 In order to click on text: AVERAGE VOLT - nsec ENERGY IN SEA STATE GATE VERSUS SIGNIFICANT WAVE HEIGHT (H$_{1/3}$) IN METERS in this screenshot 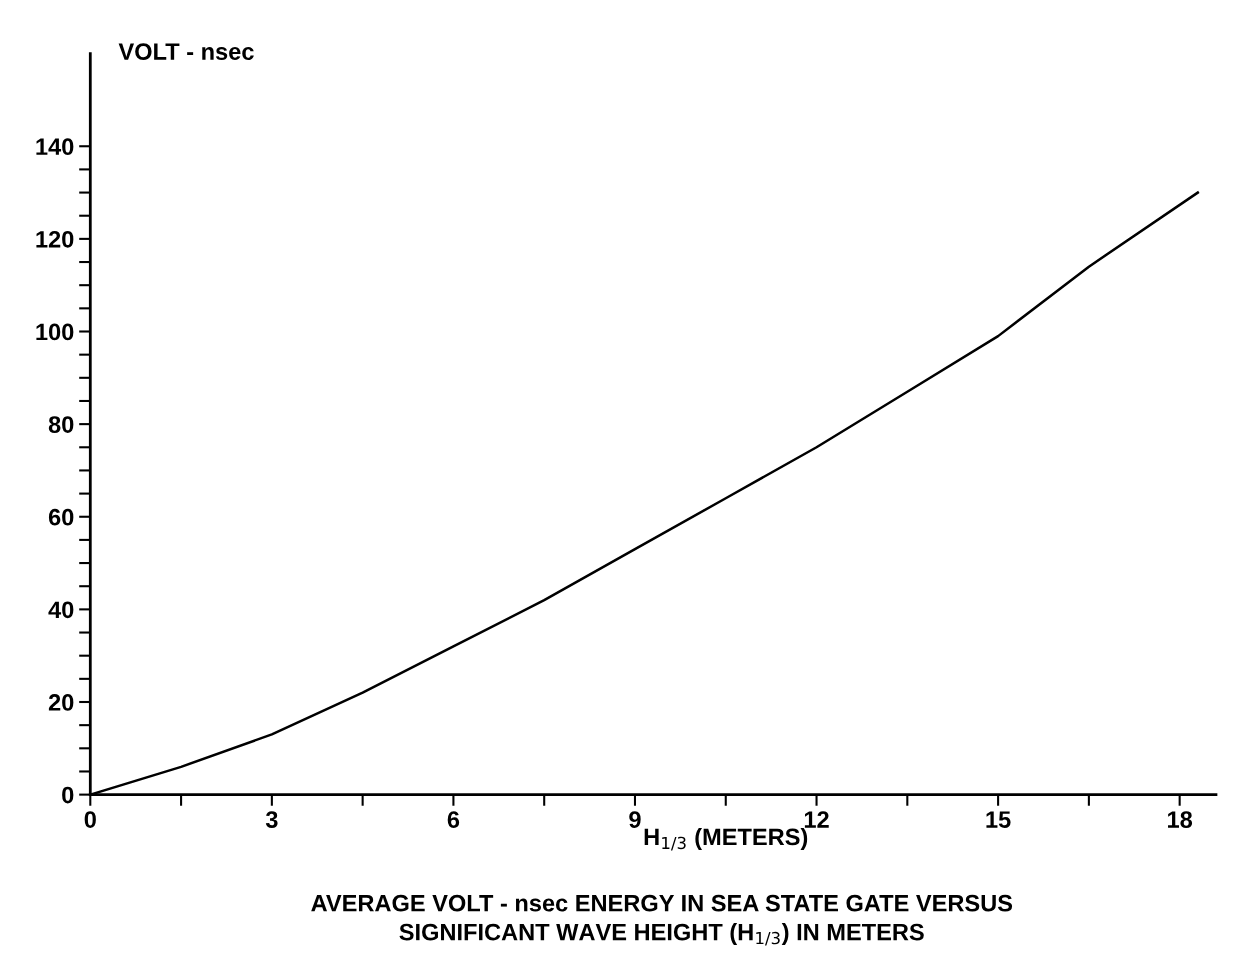, I will do `click(662, 920)`.